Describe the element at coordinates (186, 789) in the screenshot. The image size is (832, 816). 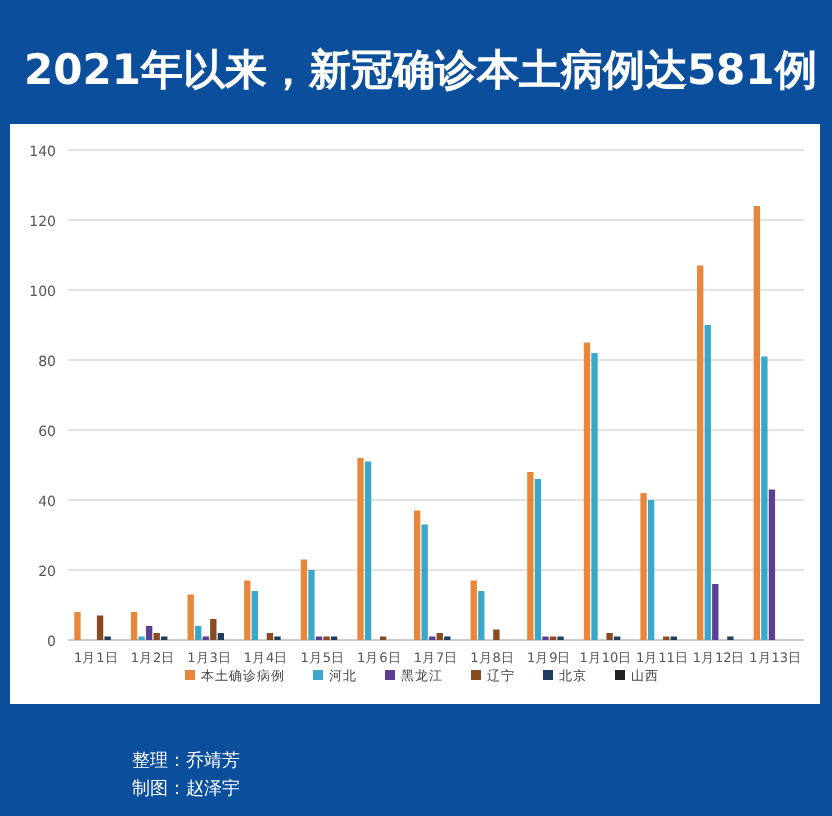
I see `text: 制图：赵泽宇` at that location.